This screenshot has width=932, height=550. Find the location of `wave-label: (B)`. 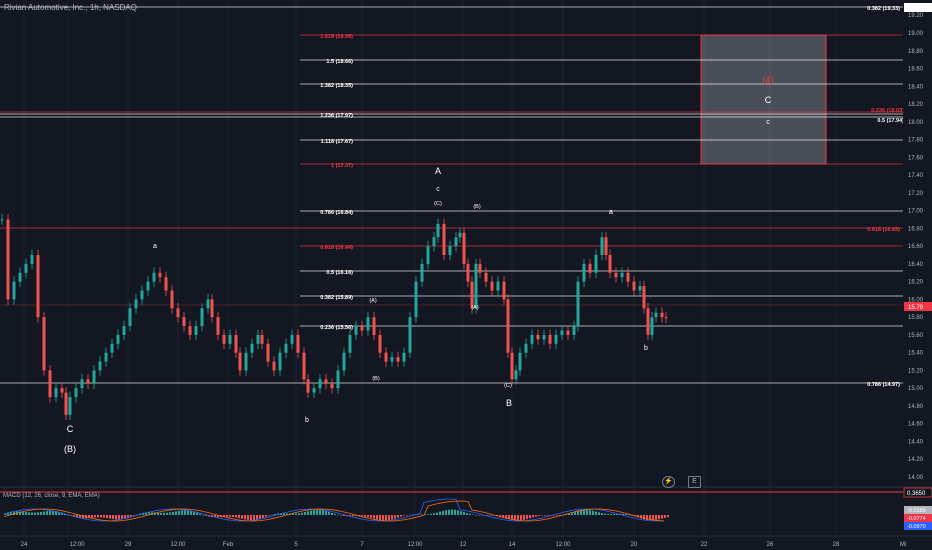

wave-label: (B) is located at coordinates (376, 379).